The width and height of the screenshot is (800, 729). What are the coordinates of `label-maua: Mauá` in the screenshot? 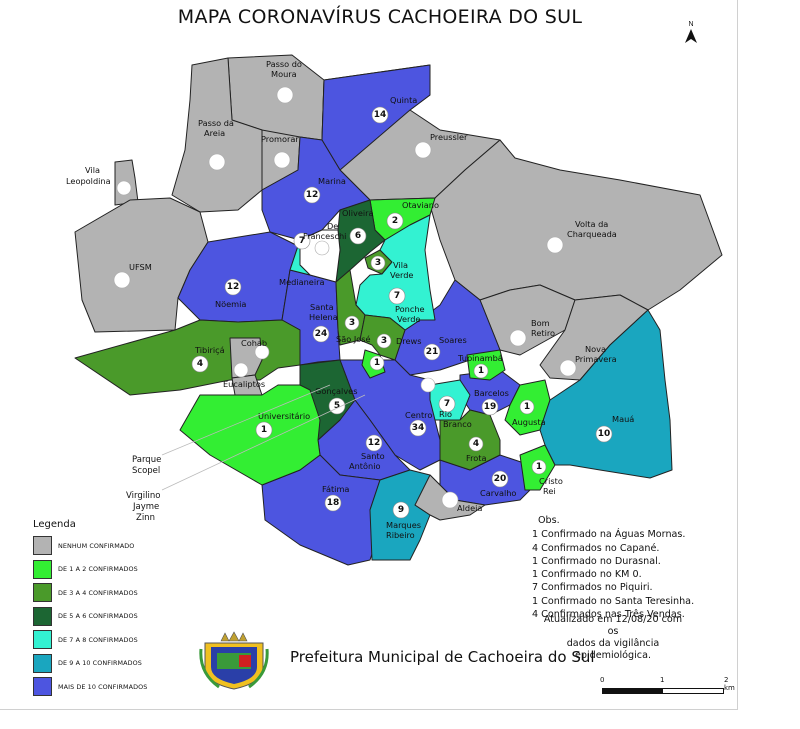 It's located at (623, 419).